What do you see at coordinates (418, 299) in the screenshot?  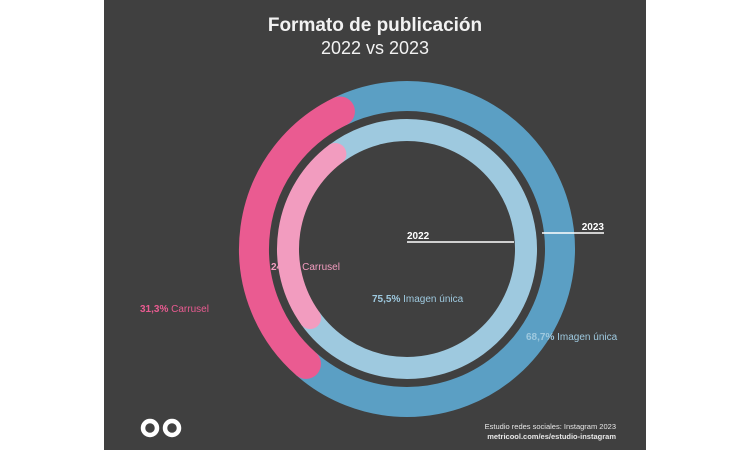 I see `label-2022-imagen-unica: 75,5% Imagen única` at bounding box center [418, 299].